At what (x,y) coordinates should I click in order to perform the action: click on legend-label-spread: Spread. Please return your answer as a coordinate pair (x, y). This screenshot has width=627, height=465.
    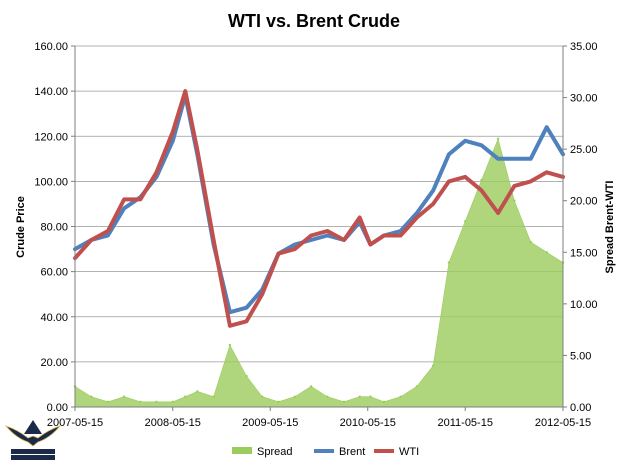
    Looking at the image, I should click on (274, 452).